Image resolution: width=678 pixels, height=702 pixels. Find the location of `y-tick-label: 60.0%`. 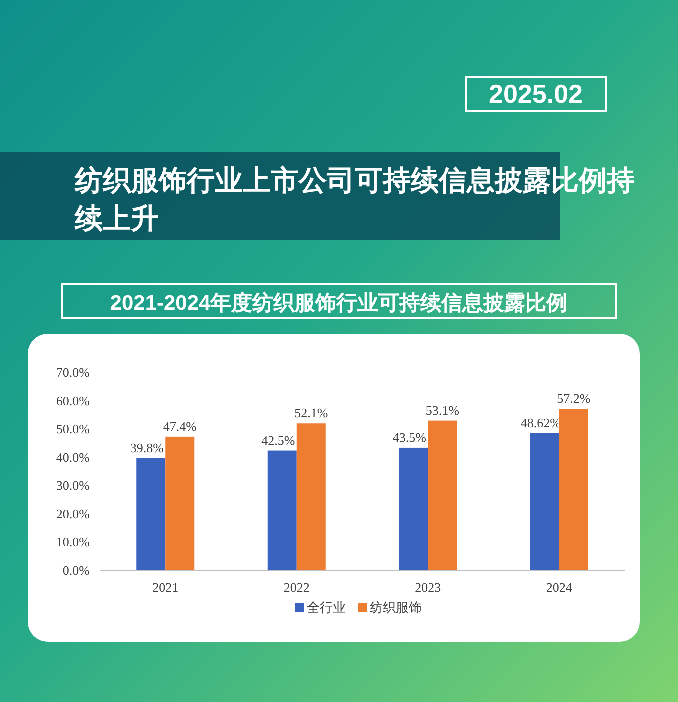

y-tick-label: 60.0% is located at coordinates (73, 400).